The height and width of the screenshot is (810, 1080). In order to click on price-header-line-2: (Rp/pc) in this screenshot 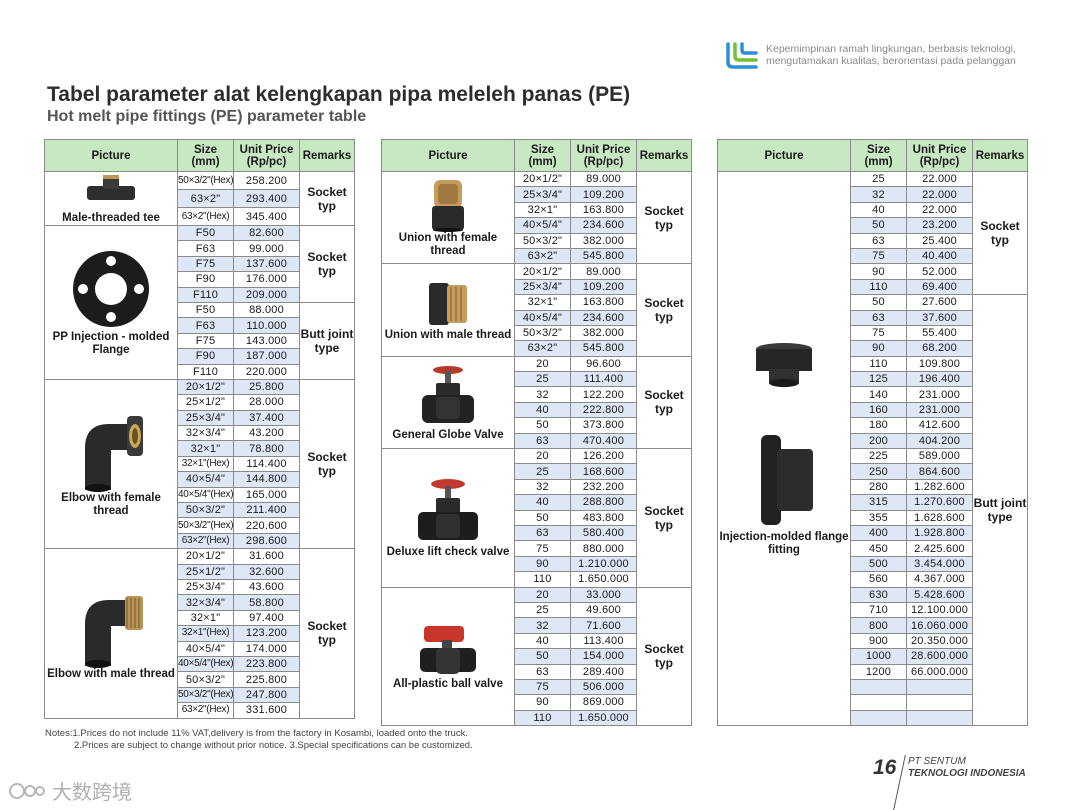, I will do `click(266, 161)`.